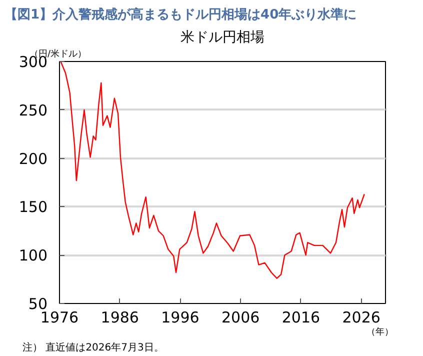 This screenshot has width=423, height=356. I want to click on x-tick-label: 2006, so click(241, 317).